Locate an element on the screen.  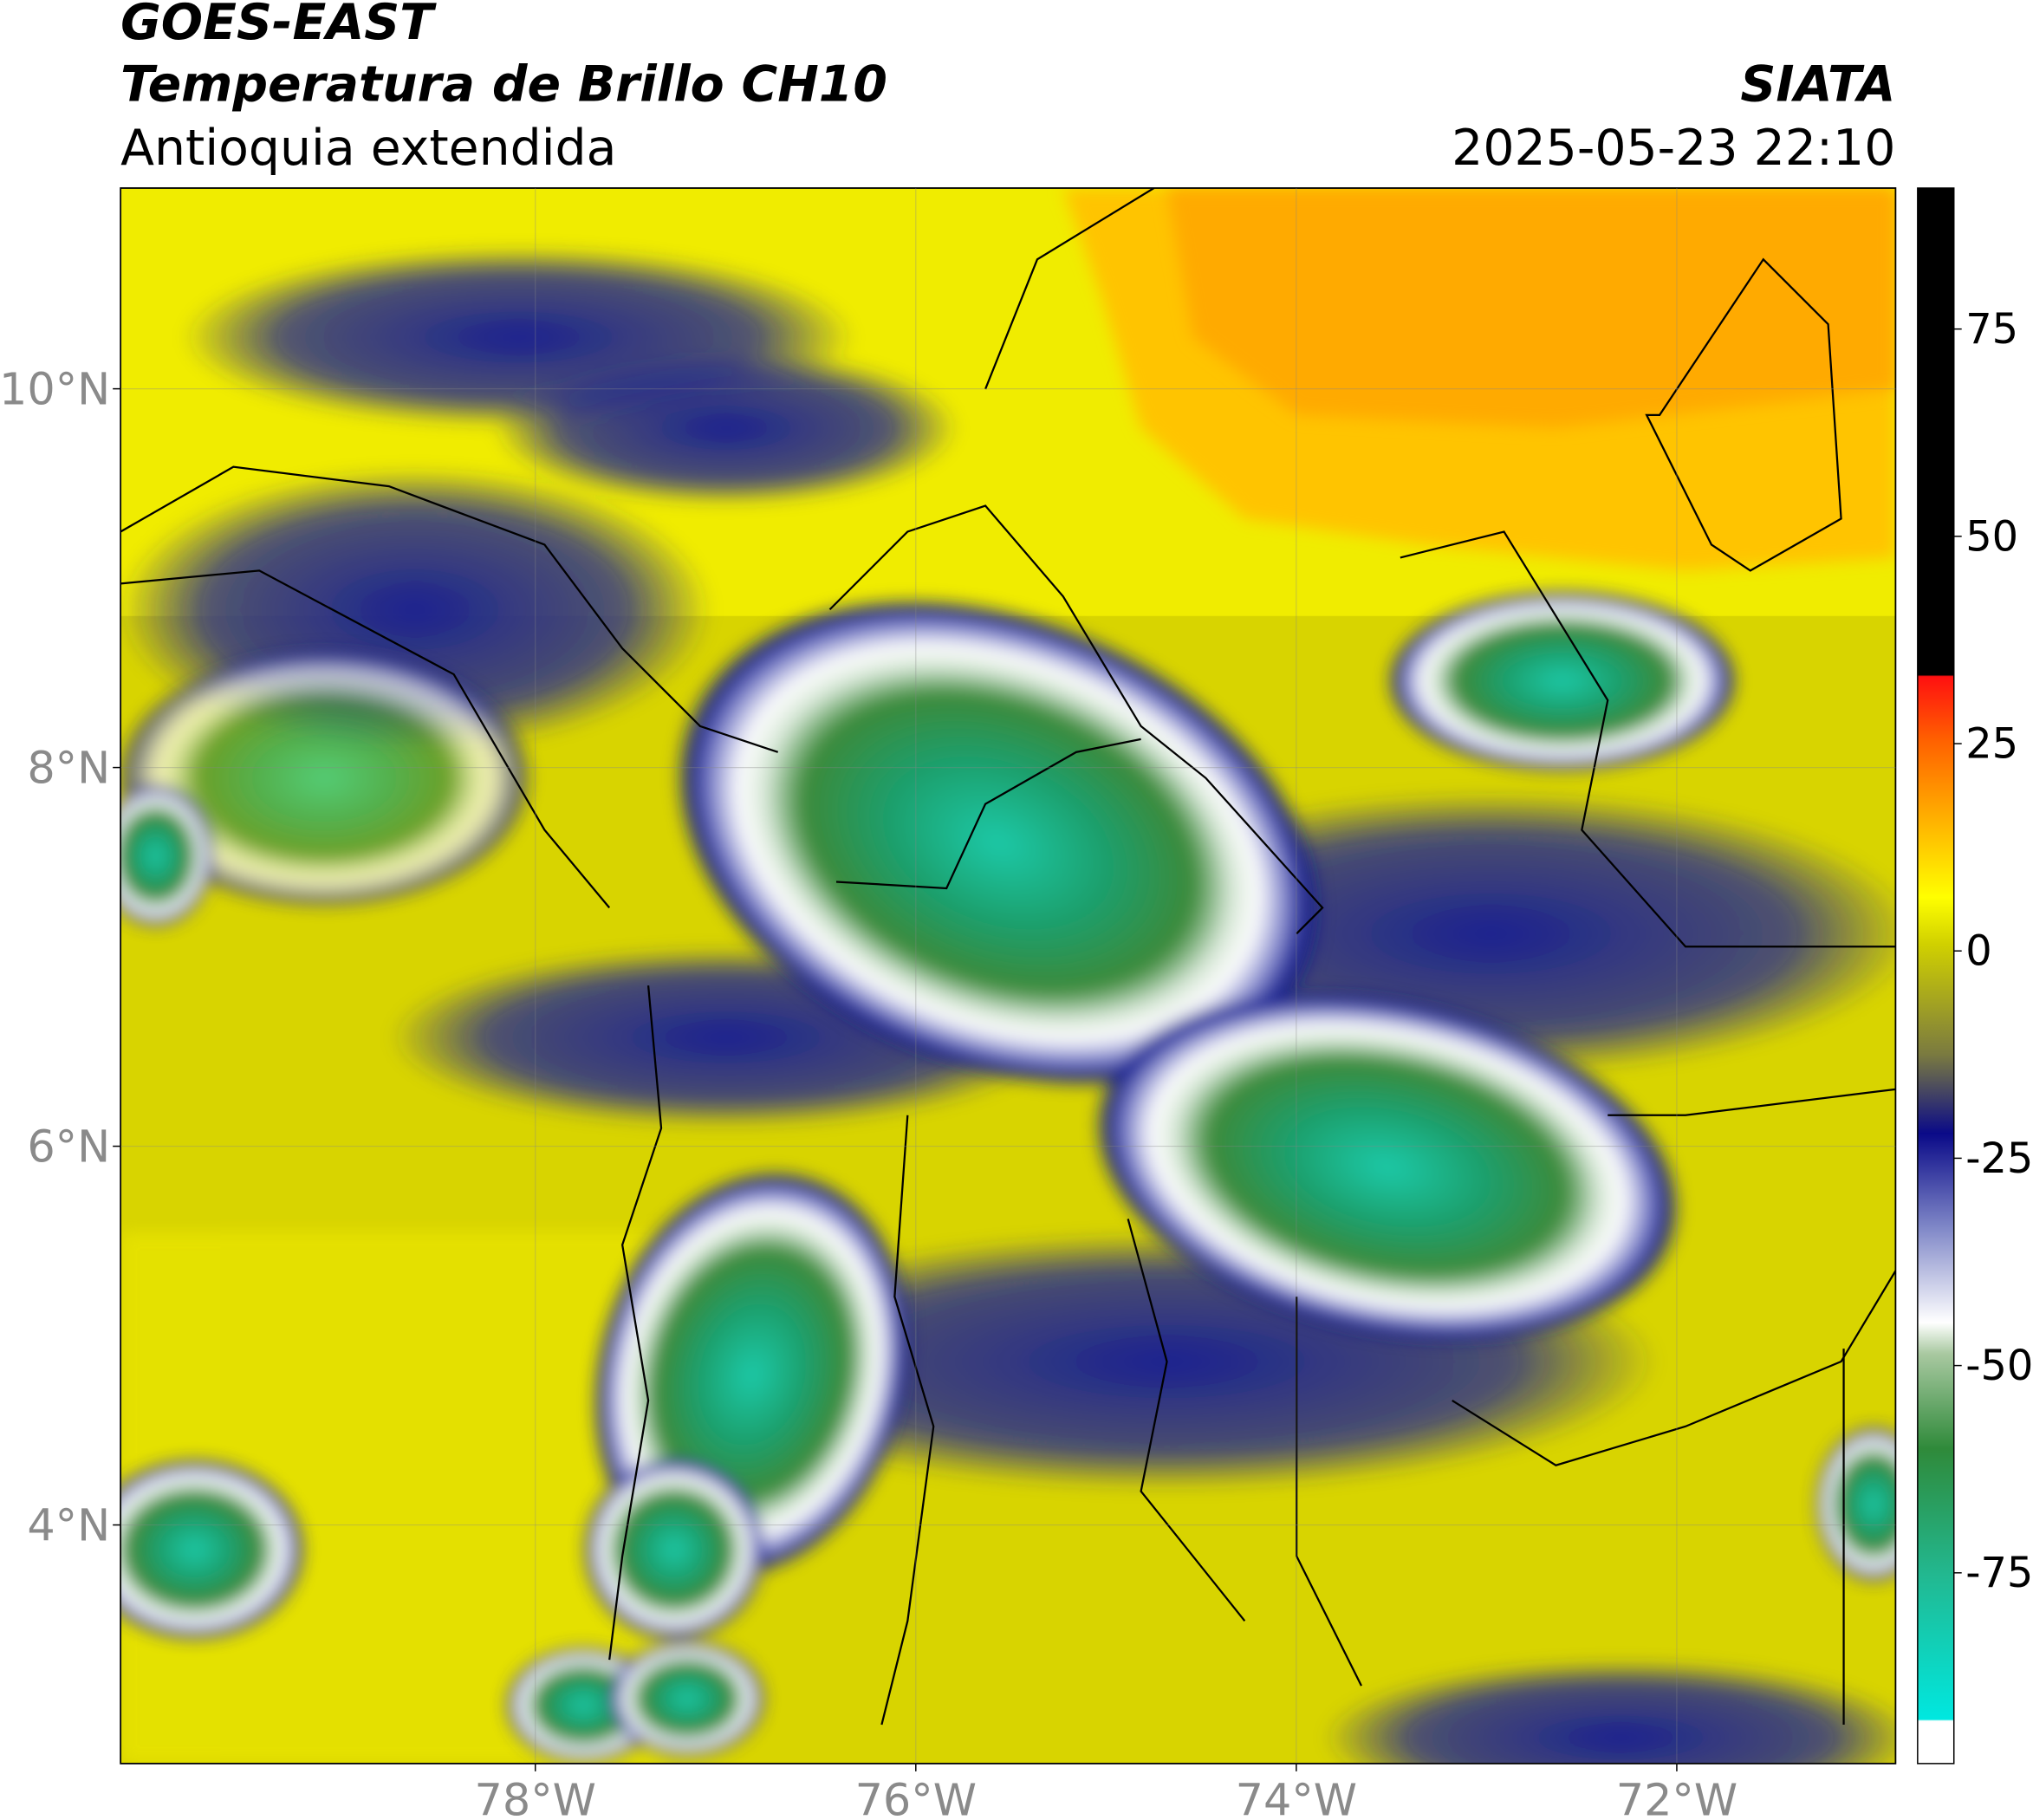
colorbar-tick-label: -75 is located at coordinates (1999, 1573).